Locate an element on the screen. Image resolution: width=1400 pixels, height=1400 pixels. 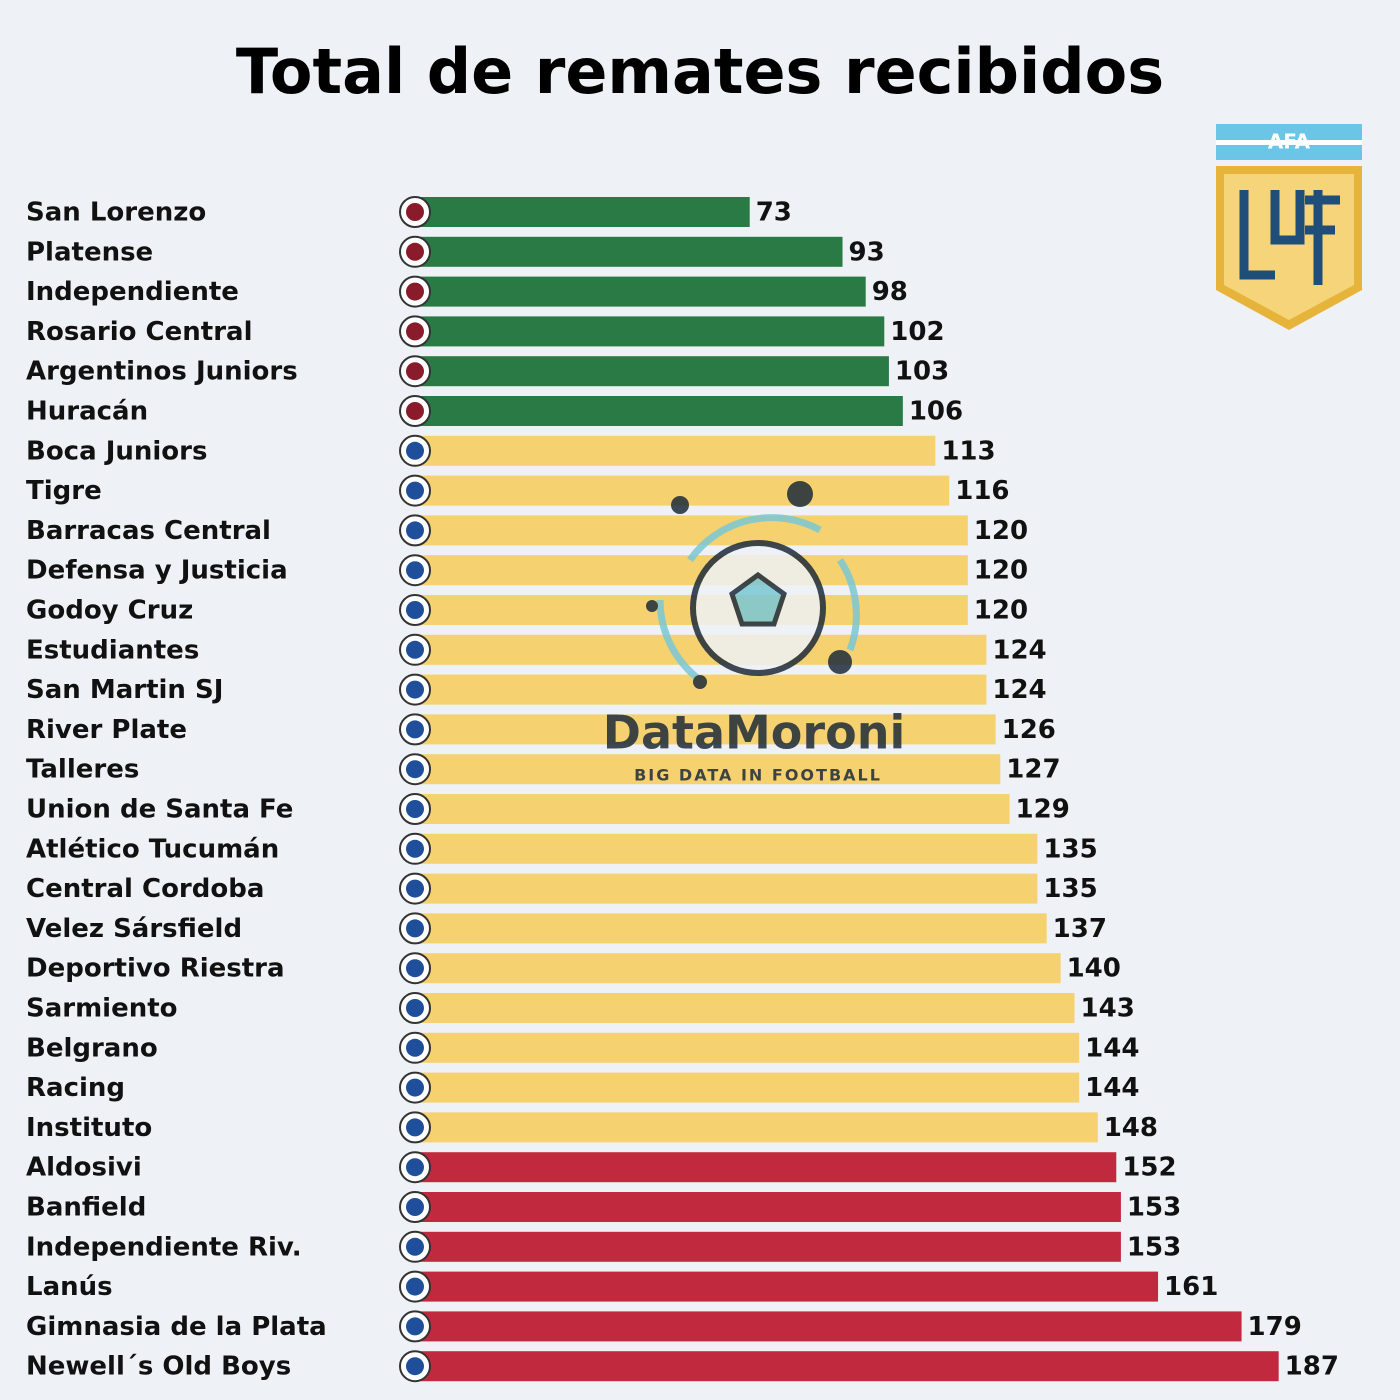
ball-patch is located at coordinates (758, 599).